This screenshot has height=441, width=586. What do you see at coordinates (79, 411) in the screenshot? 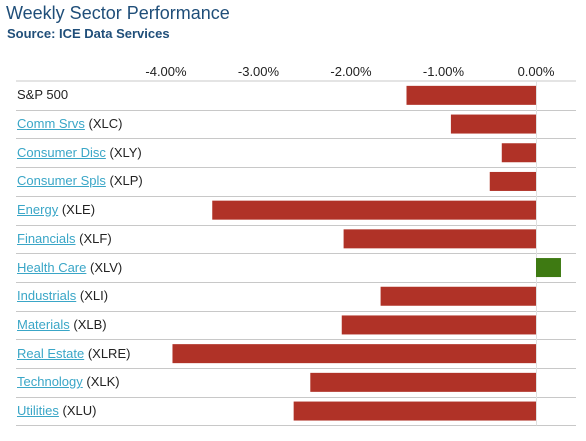
I see `sector-ticker: (XLU)` at bounding box center [79, 411].